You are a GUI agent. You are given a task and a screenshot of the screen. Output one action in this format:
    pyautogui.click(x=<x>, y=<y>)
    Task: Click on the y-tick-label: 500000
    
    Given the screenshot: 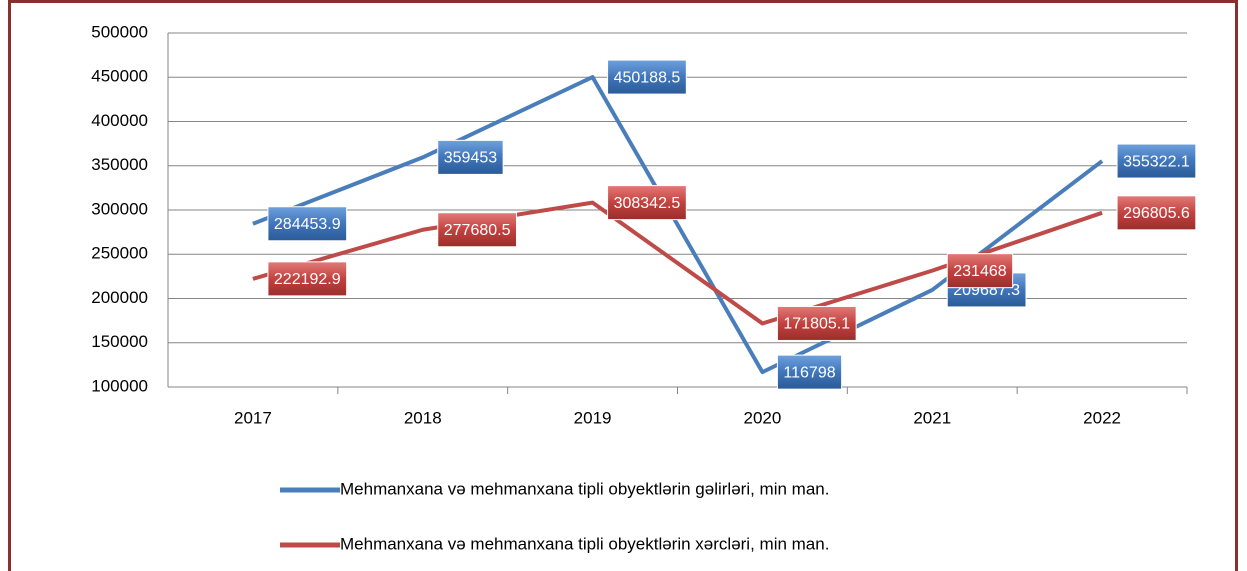 What is the action you would take?
    pyautogui.click(x=119, y=31)
    